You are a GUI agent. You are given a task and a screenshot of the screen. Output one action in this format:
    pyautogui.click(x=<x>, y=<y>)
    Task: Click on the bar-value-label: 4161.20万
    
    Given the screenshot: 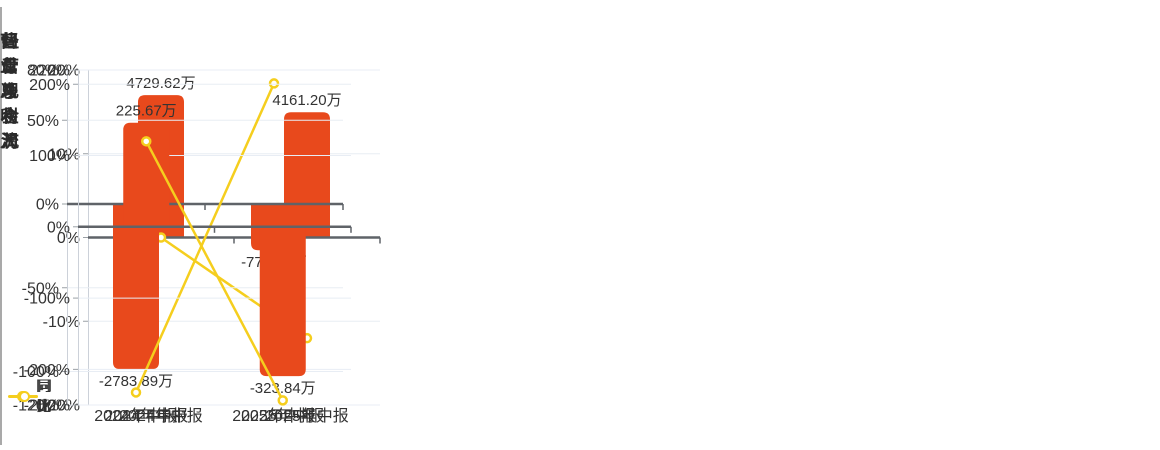 What is the action you would take?
    pyautogui.click(x=306, y=100)
    